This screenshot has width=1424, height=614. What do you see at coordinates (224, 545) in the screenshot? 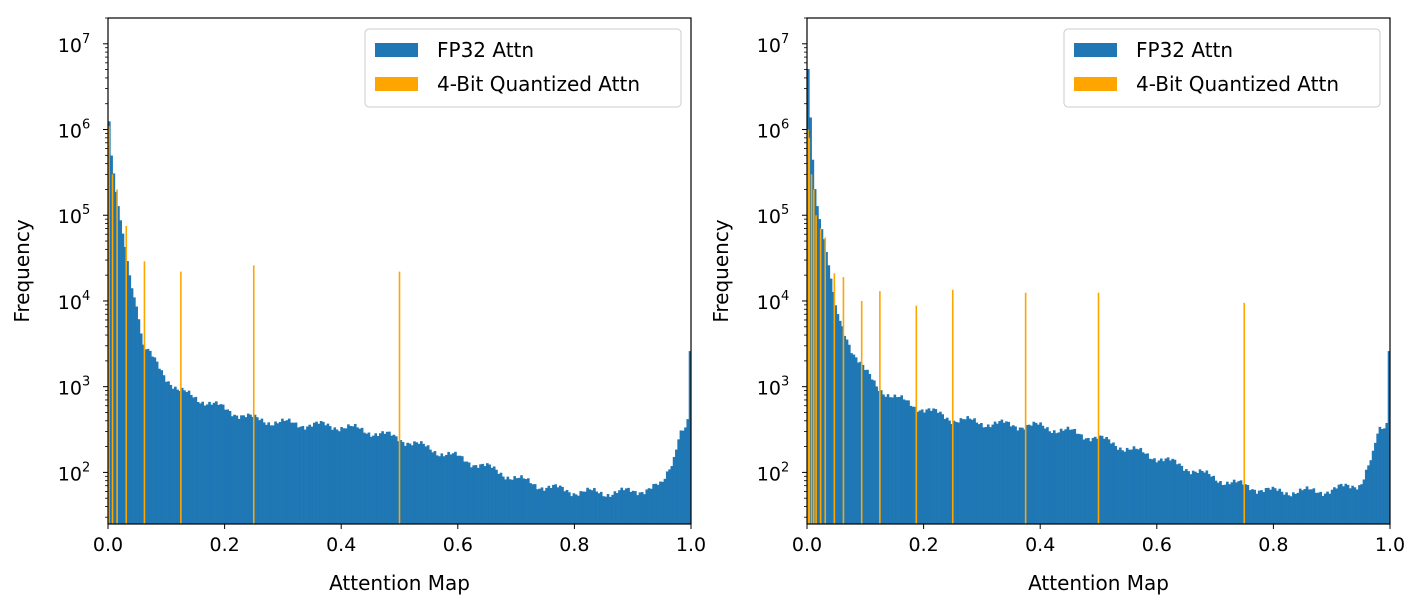
I see `x-tick-label: 0.2` at bounding box center [224, 545].